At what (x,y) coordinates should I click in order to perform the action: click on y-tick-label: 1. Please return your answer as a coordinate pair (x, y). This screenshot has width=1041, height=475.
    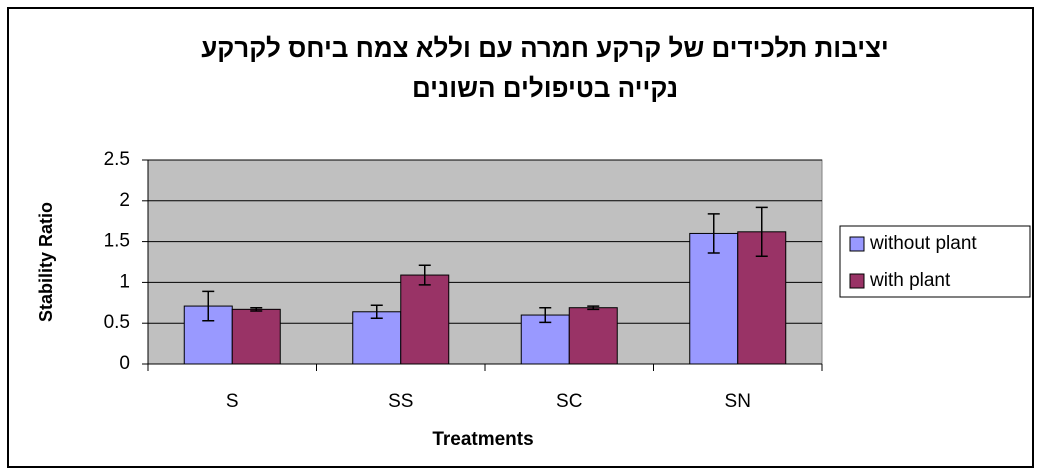
    Looking at the image, I should click on (124, 281).